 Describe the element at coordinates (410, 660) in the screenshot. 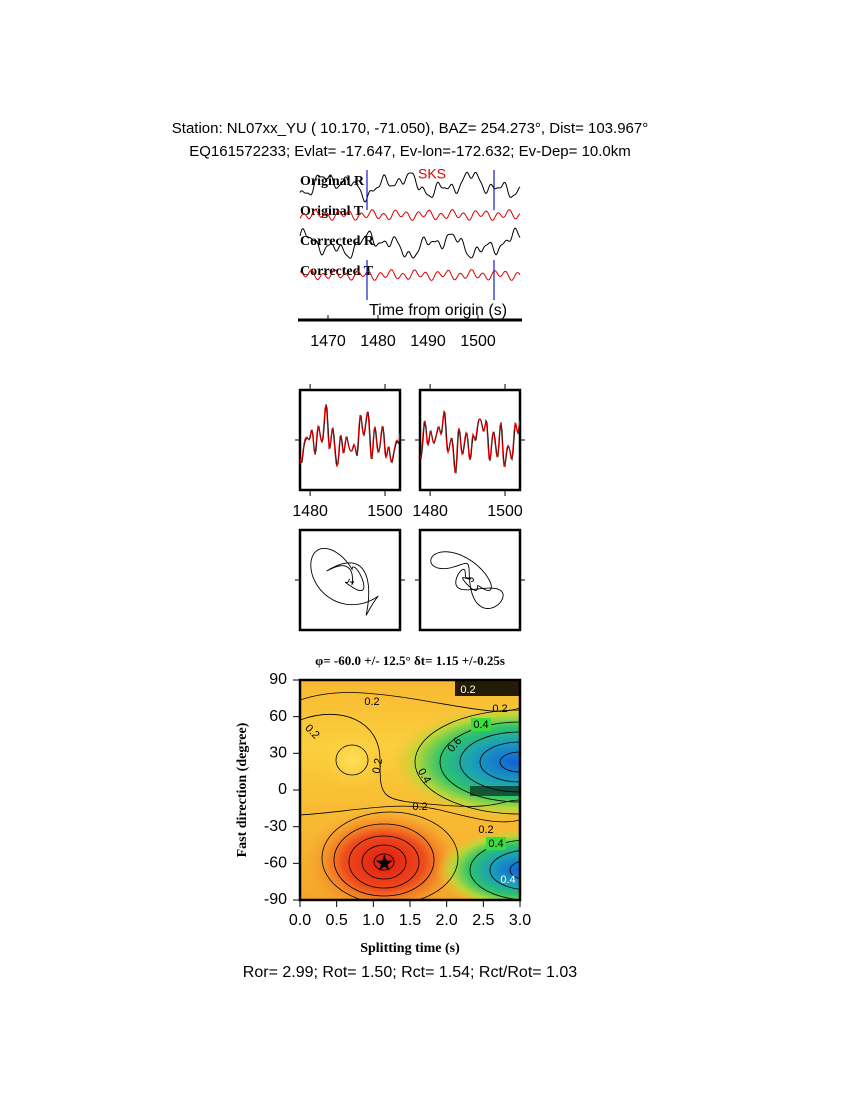

I see `contour-title: φ= -60.0 +/- 12.5° δt= 1.15 +/-0.25s` at that location.